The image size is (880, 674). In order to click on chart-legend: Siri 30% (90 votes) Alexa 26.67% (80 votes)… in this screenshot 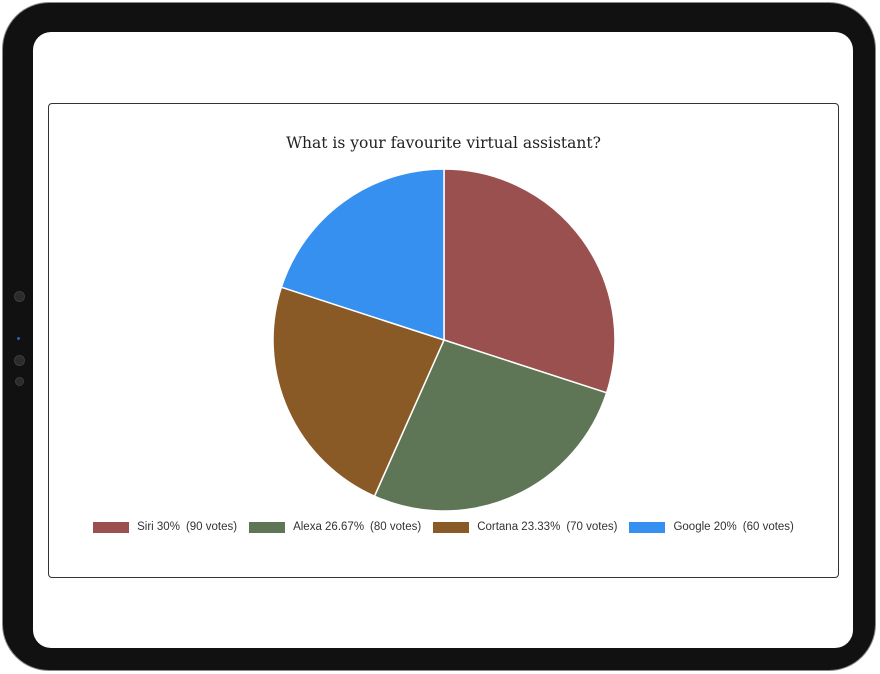, I will do `click(443, 527)`.